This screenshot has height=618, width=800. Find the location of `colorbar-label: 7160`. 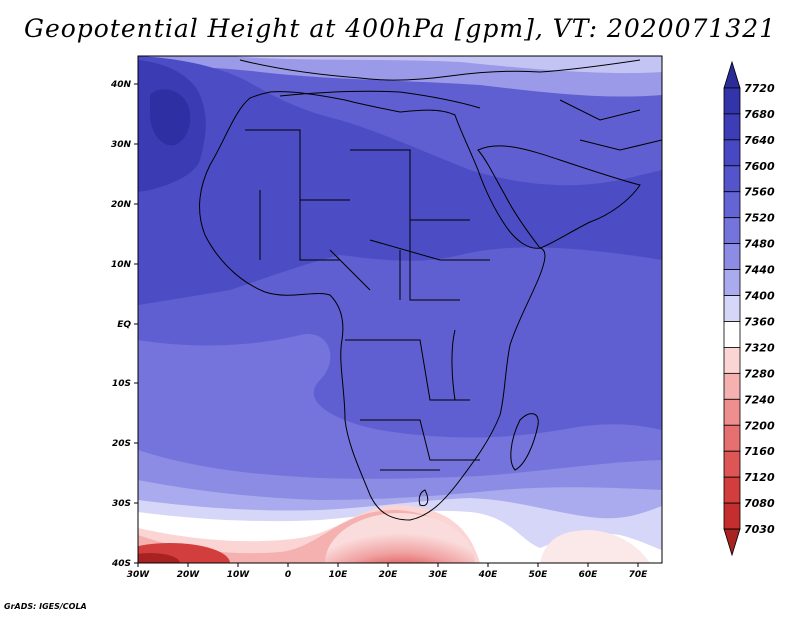

colorbar-label: 7160 is located at coordinates (759, 451).